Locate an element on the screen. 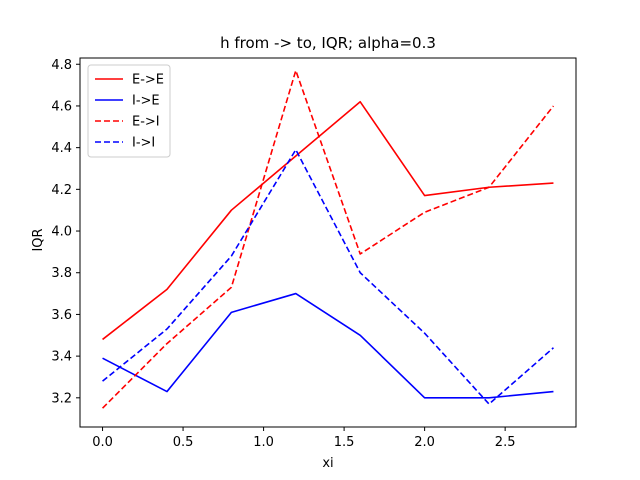  y-tick-label: 3.2 is located at coordinates (61, 398).